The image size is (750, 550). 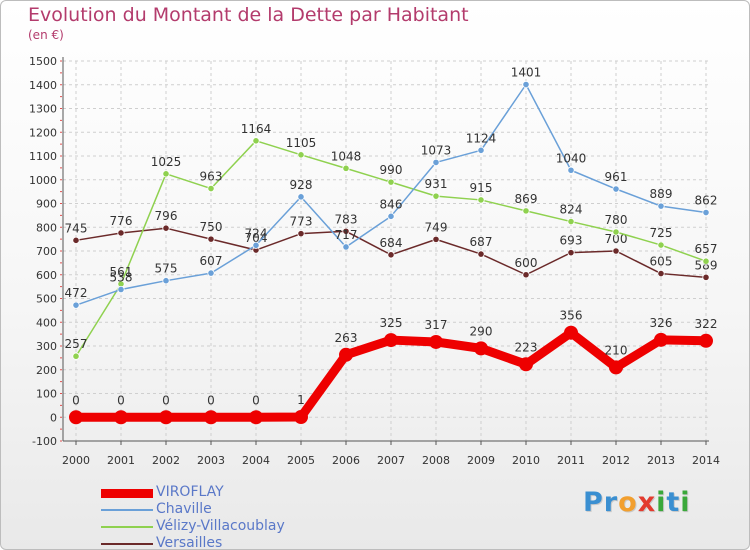 What do you see at coordinates (661, 262) in the screenshot?
I see `data-label: 605` at bounding box center [661, 262].